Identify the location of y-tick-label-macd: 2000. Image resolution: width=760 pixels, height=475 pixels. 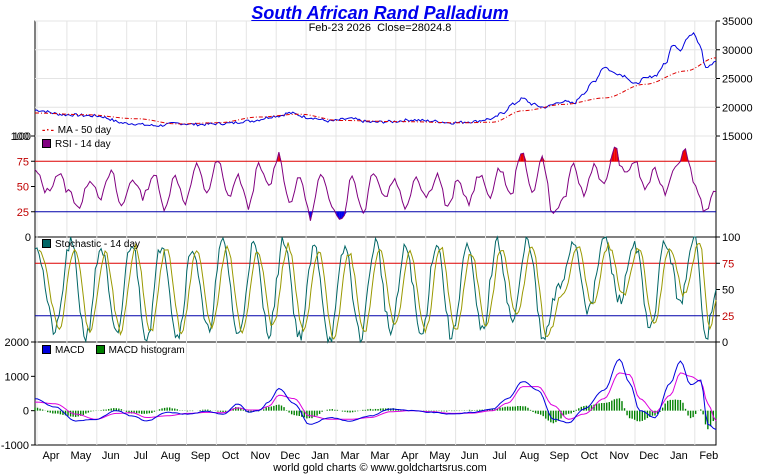
(17, 343).